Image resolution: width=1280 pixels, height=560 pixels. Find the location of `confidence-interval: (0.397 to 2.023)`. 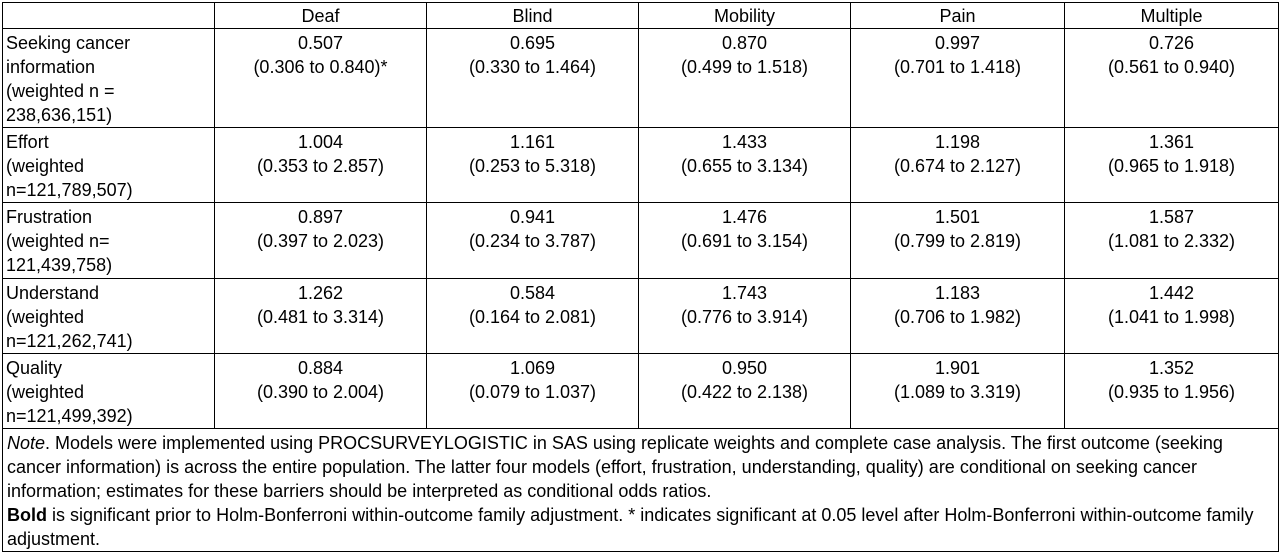

confidence-interval: (0.397 to 2.023) is located at coordinates (320, 241).